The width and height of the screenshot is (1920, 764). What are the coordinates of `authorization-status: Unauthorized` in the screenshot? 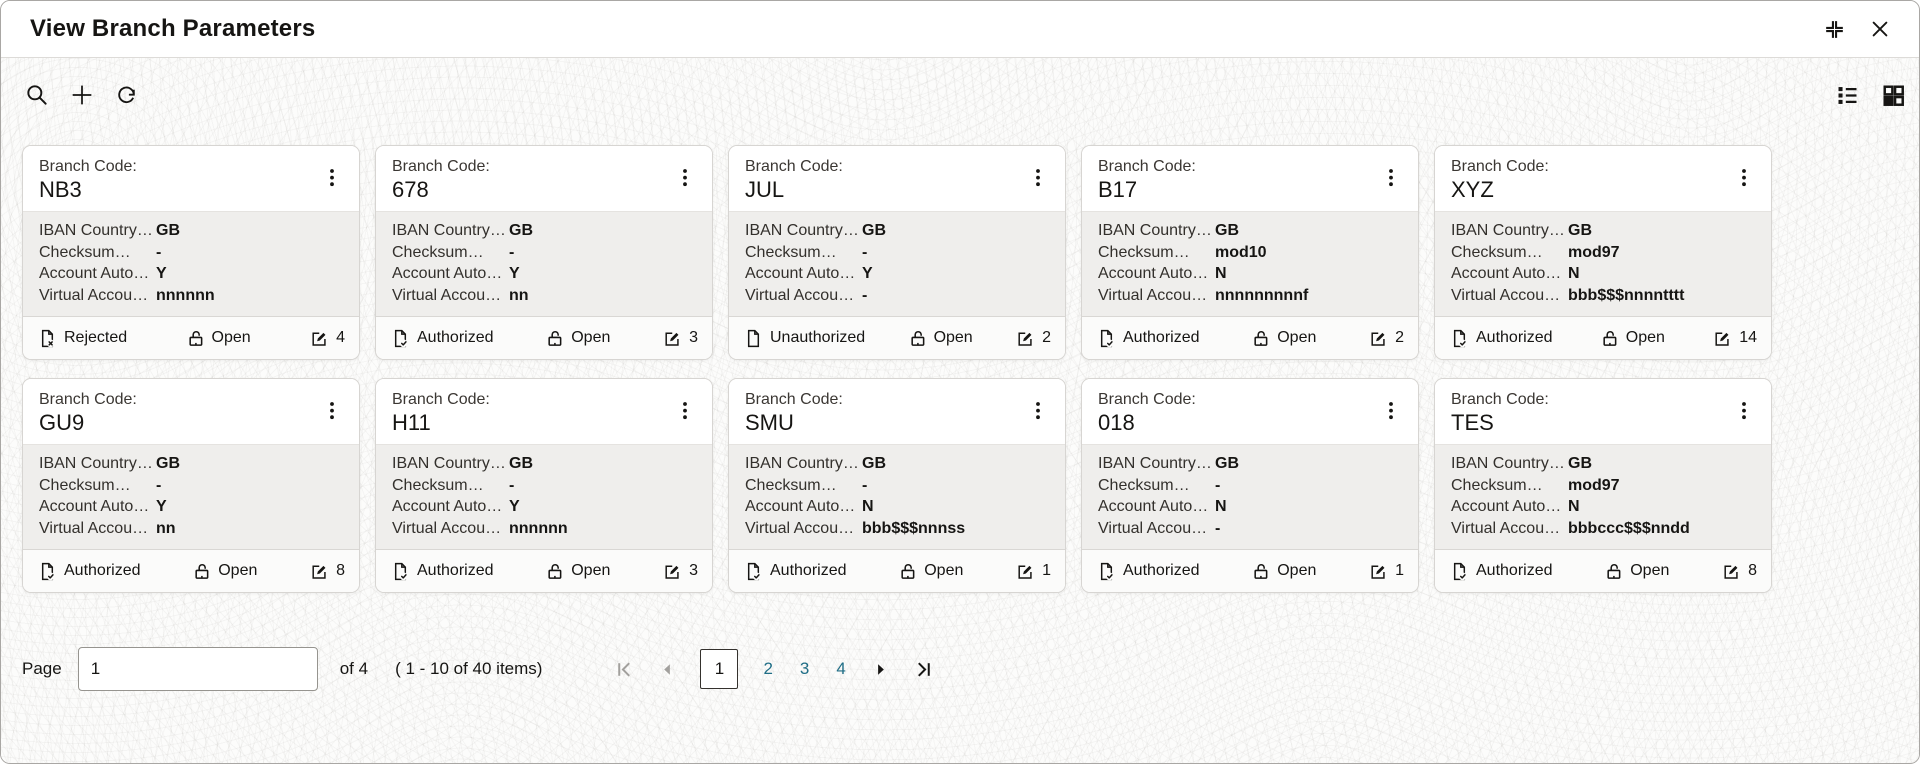 It's located at (804, 338).